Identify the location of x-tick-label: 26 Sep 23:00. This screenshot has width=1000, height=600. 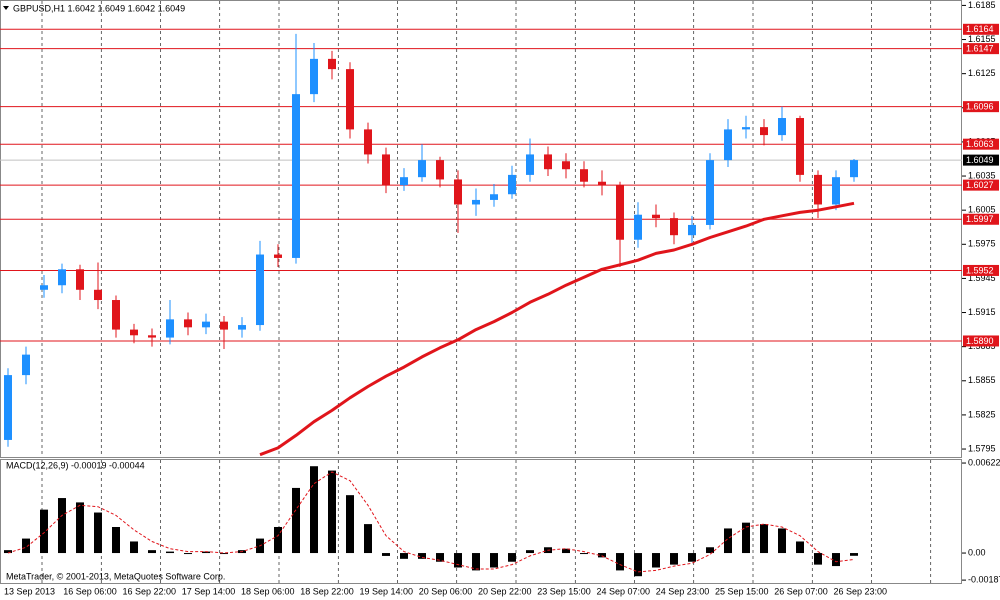
(861, 591).